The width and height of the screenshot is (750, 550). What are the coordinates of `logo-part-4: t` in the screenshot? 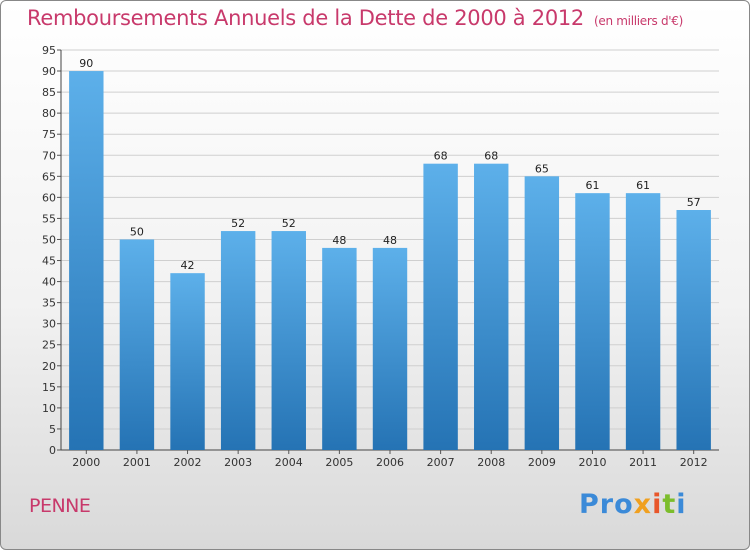 It's located at (669, 504).